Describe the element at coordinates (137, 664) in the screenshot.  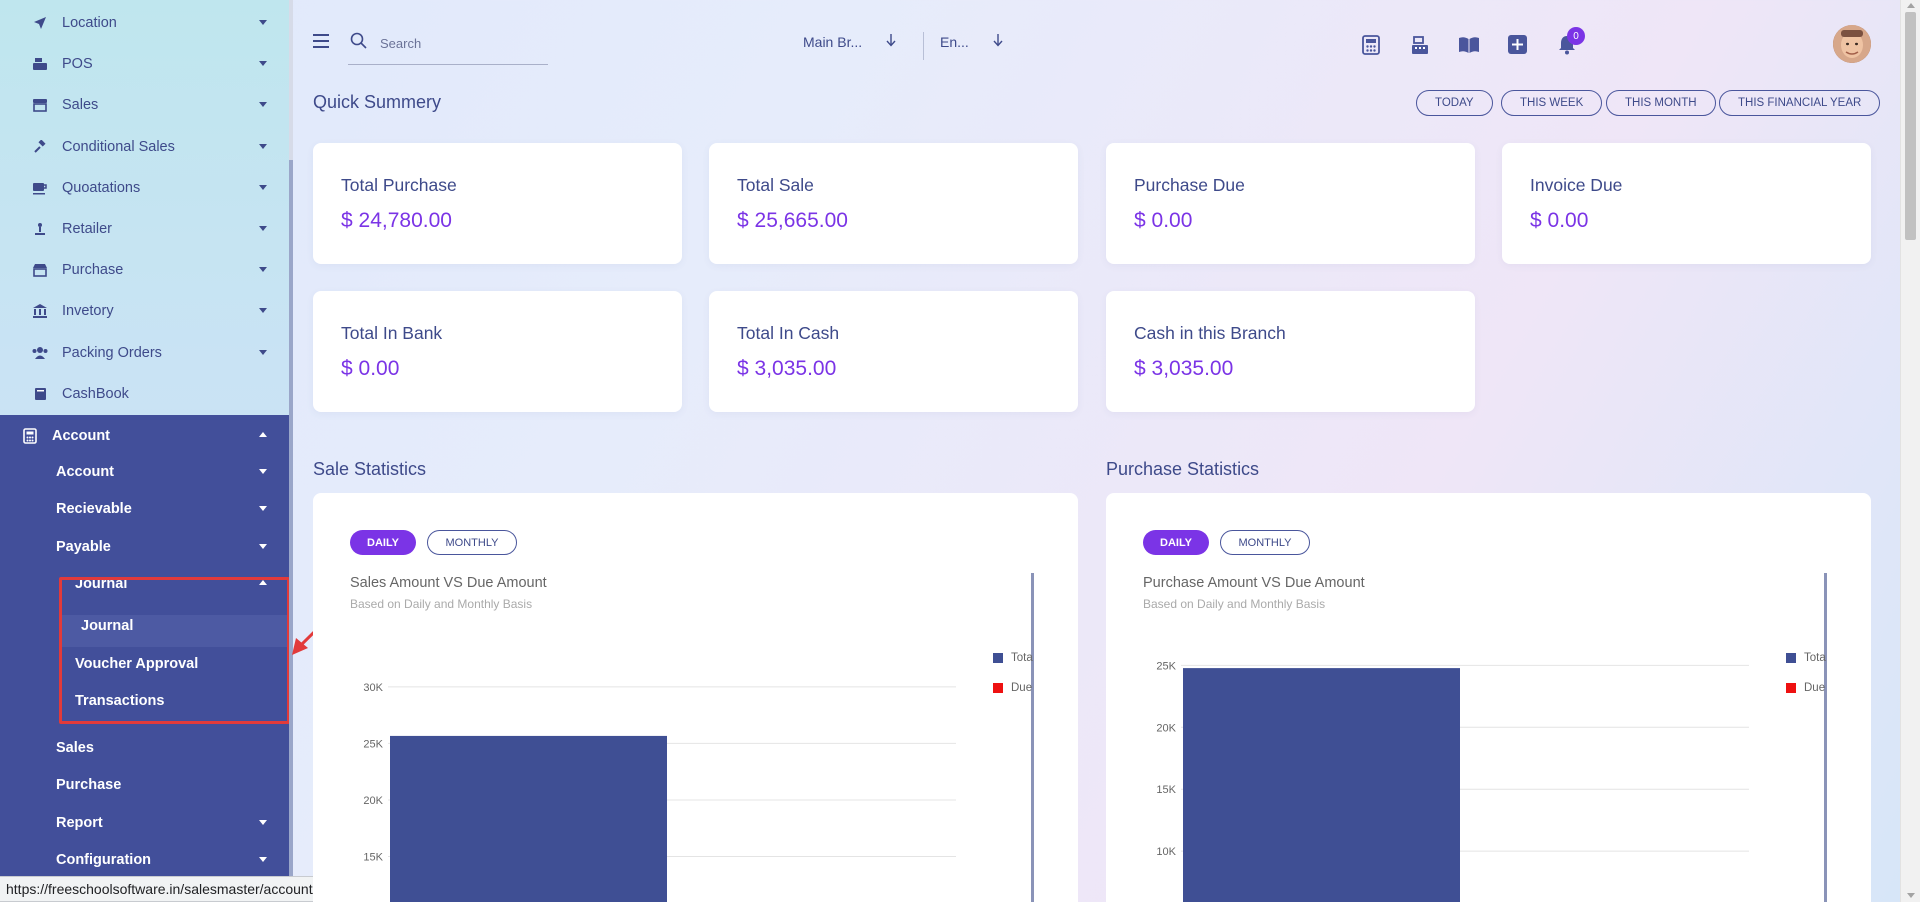
I see `sidebar-item-label: Voucher Approval` at that location.